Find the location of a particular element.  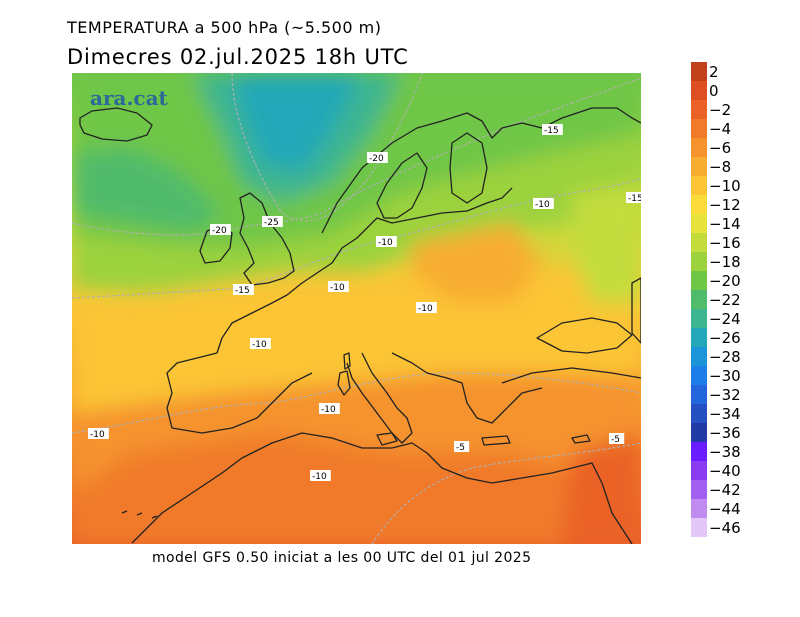

legend-label: −44 is located at coordinates (725, 509).